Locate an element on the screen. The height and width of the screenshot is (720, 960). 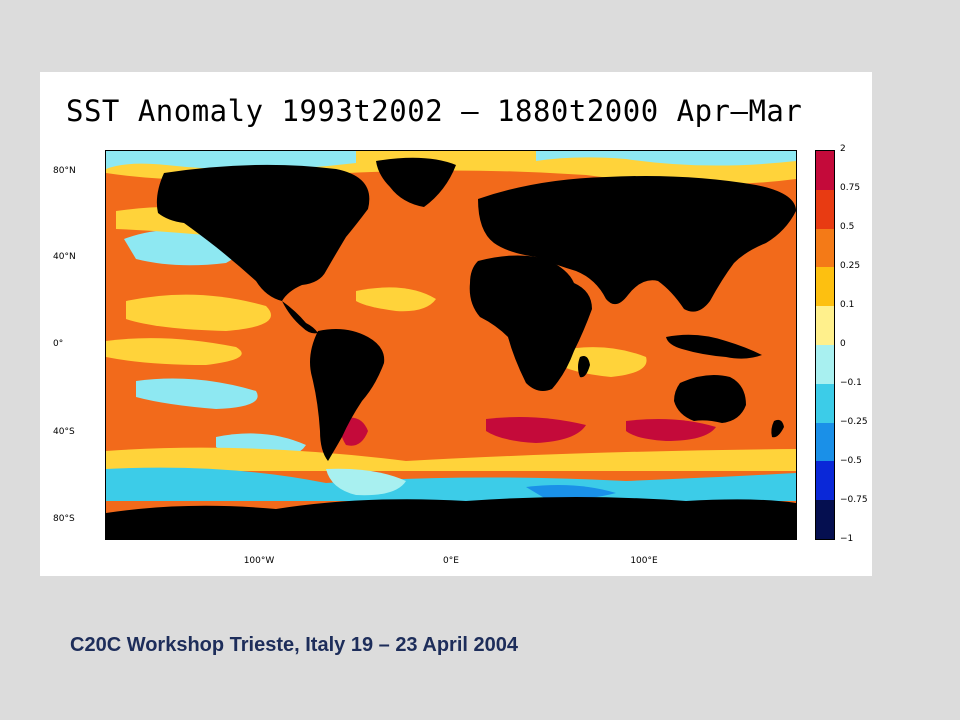
lon-label-100e: 100°E is located at coordinates (644, 561).